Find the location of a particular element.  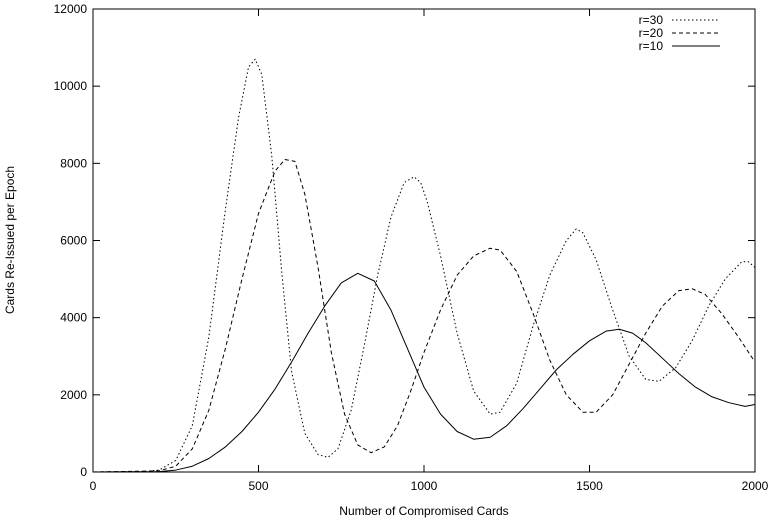

x-tick-label: 1500 is located at coordinates (589, 486).